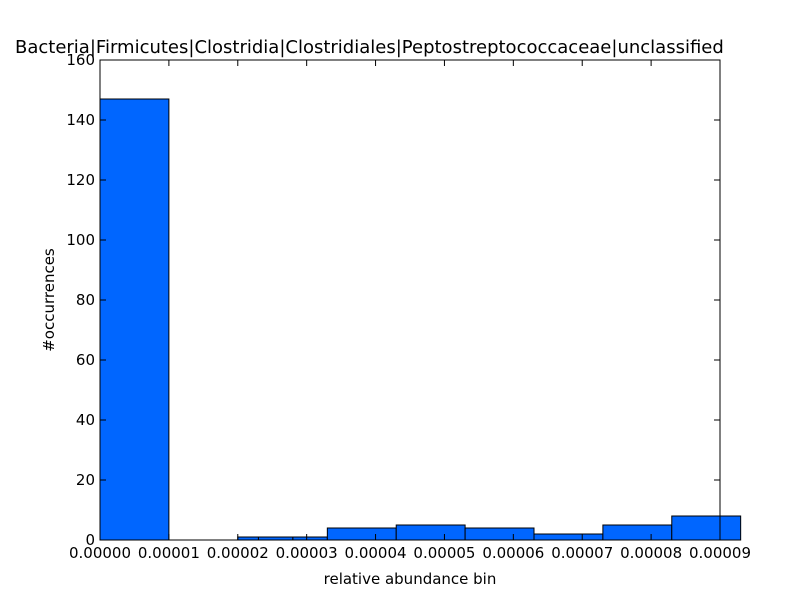  I want to click on y-tick-label: 0, so click(90, 540).